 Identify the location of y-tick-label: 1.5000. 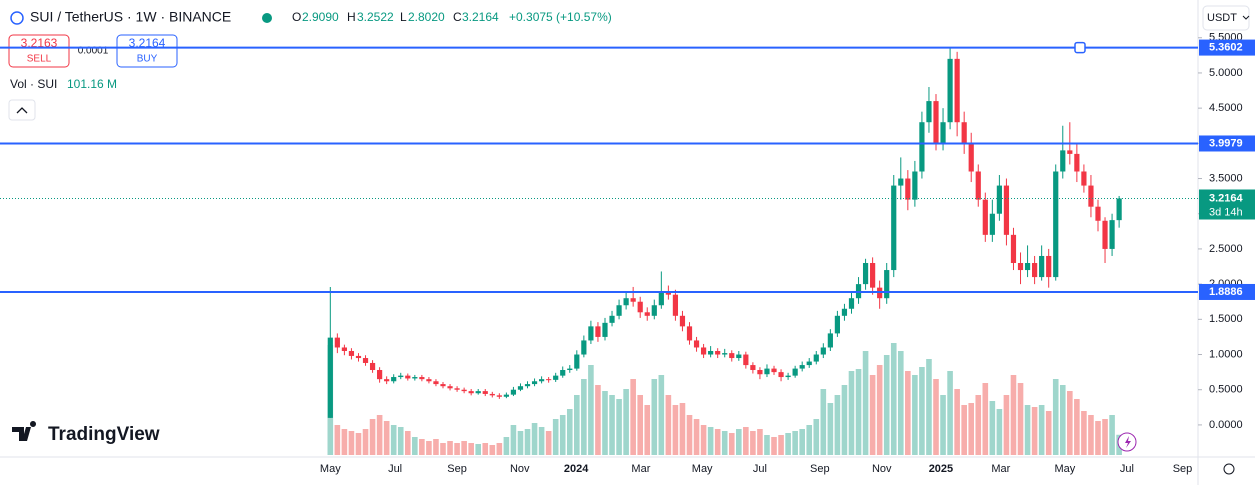
(1226, 319).